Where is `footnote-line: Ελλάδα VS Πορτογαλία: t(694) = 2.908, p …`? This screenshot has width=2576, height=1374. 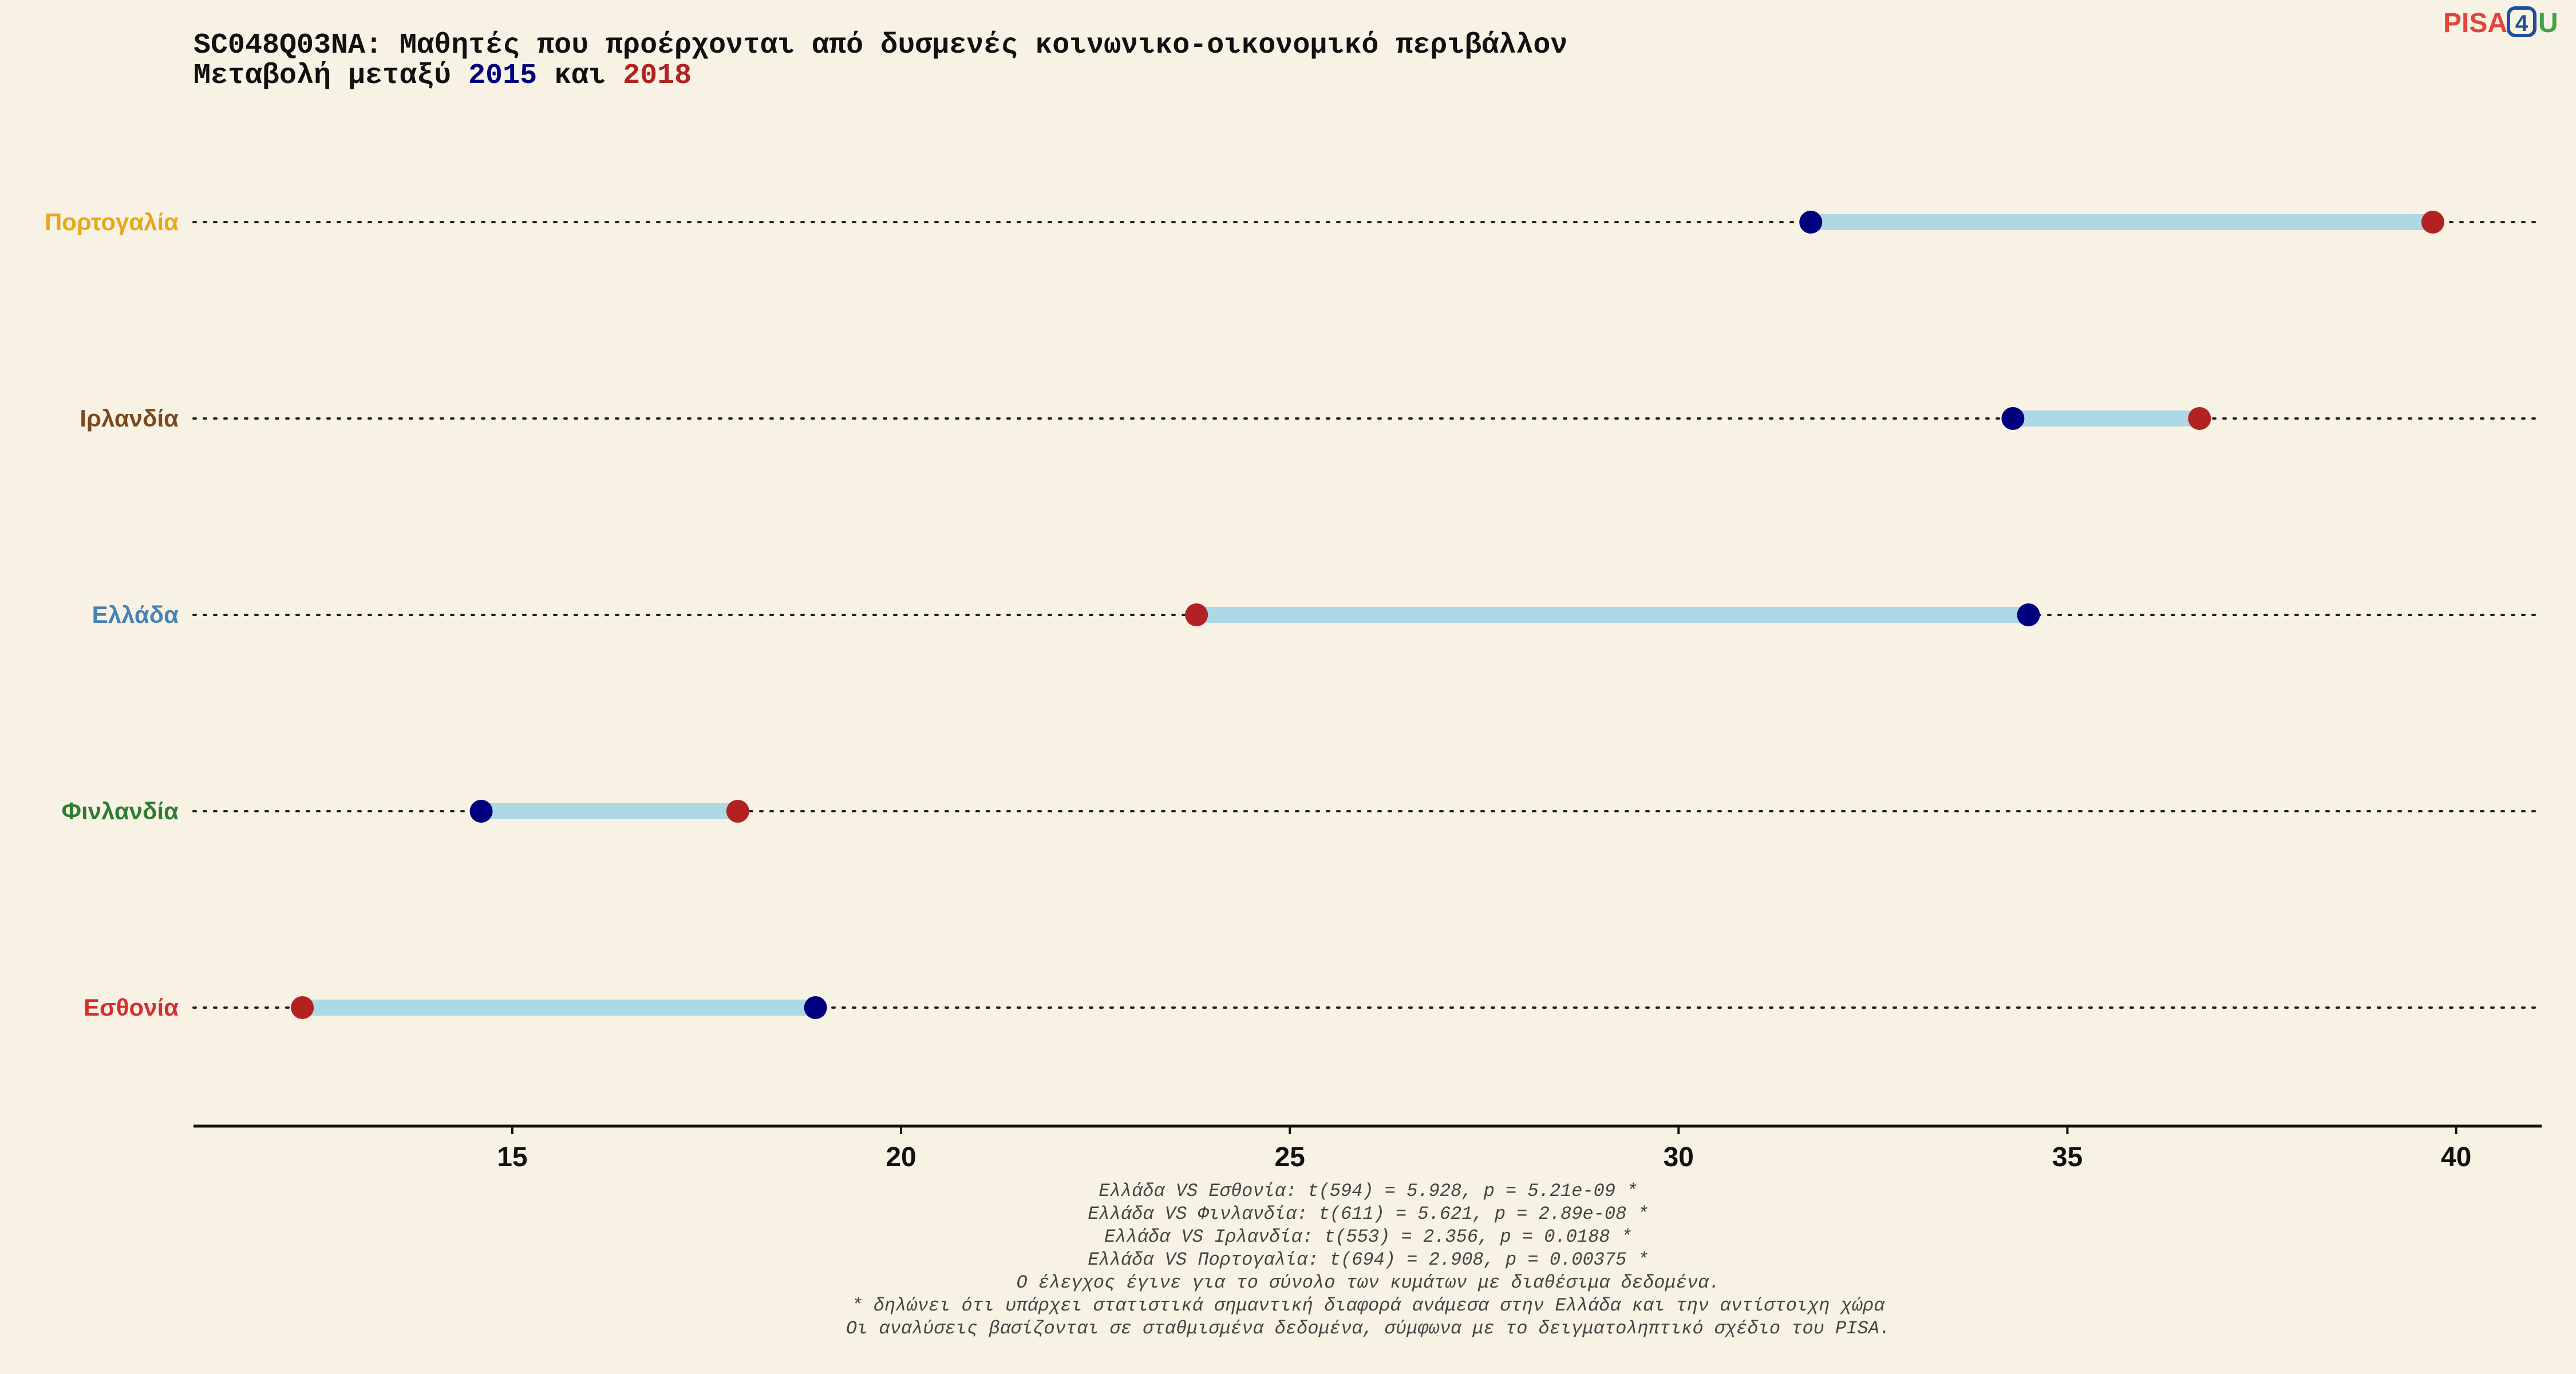 footnote-line: Ελλάδα VS Πορτογαλία: t(694) = 2.908, p … is located at coordinates (1368, 1259).